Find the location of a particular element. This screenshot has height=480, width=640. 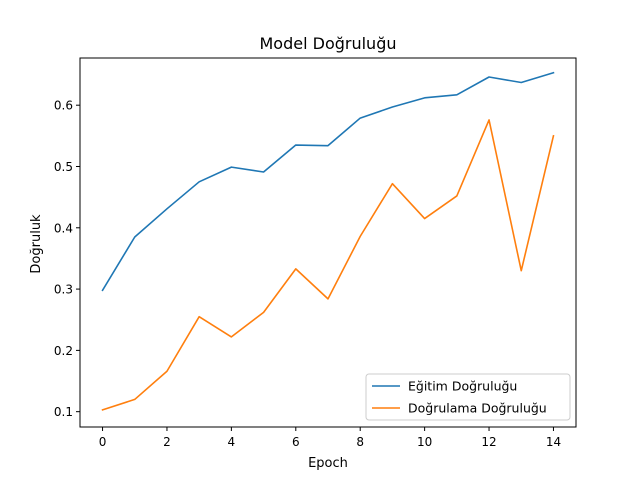

x-tick-label: 4 is located at coordinates (232, 442).